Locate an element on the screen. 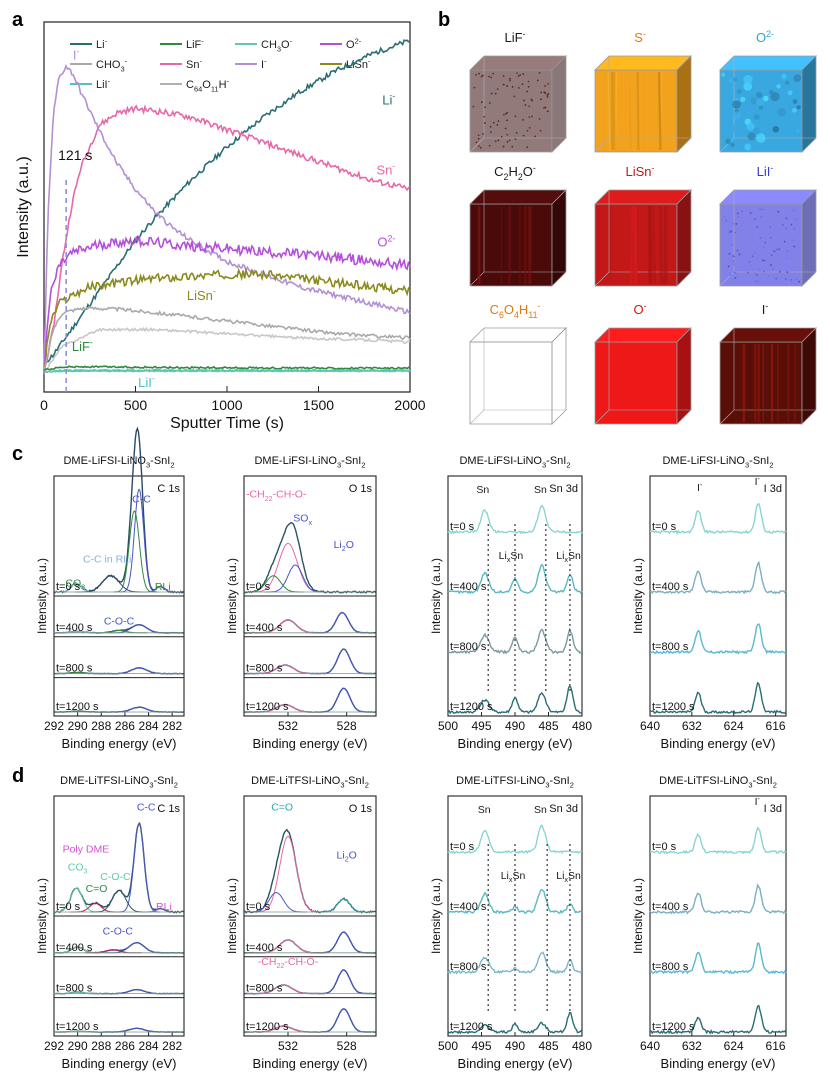  time-label: t=0 s is located at coordinates (258, 587).